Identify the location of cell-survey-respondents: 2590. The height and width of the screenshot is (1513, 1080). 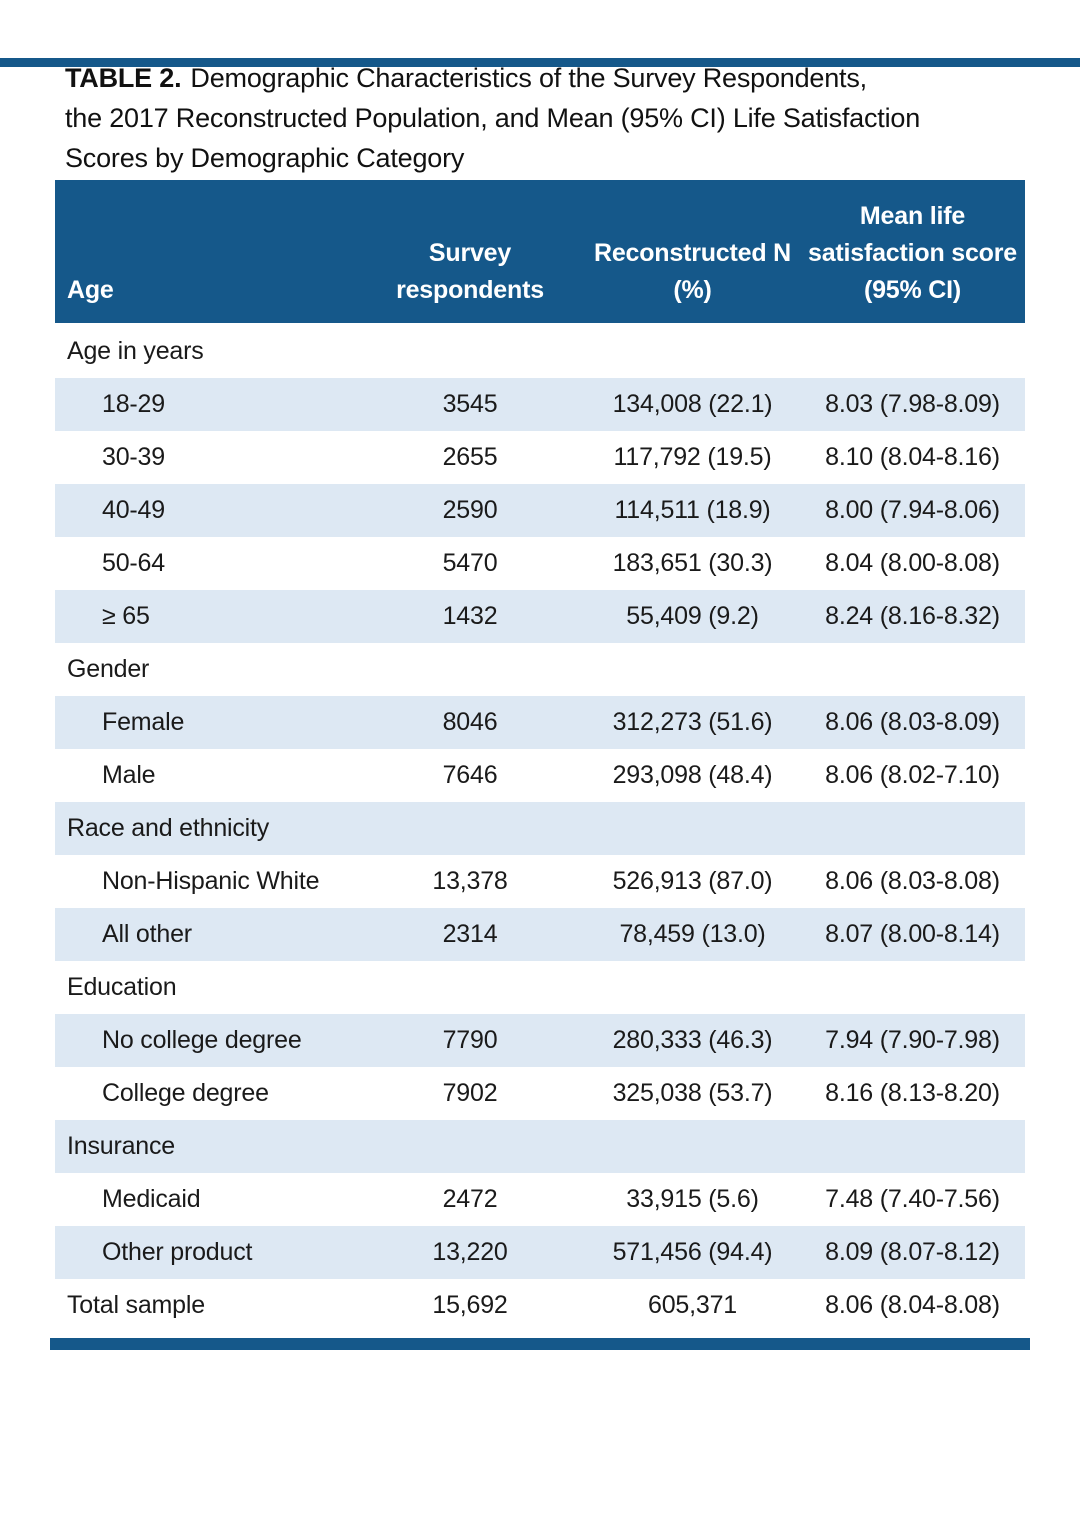
(470, 510).